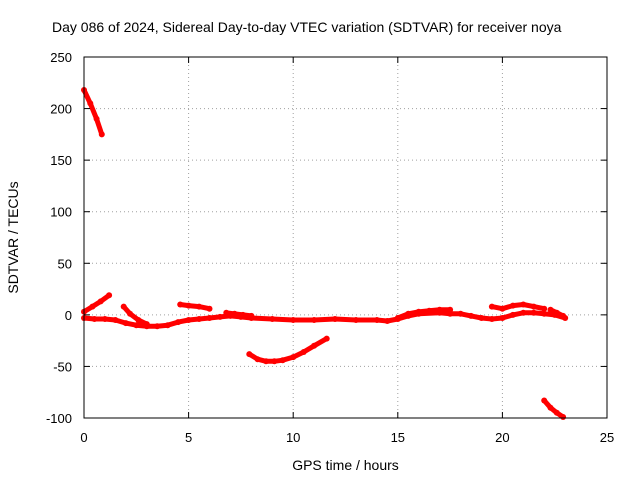 The width and height of the screenshot is (640, 480). I want to click on x-tick-label: 15, so click(398, 437).